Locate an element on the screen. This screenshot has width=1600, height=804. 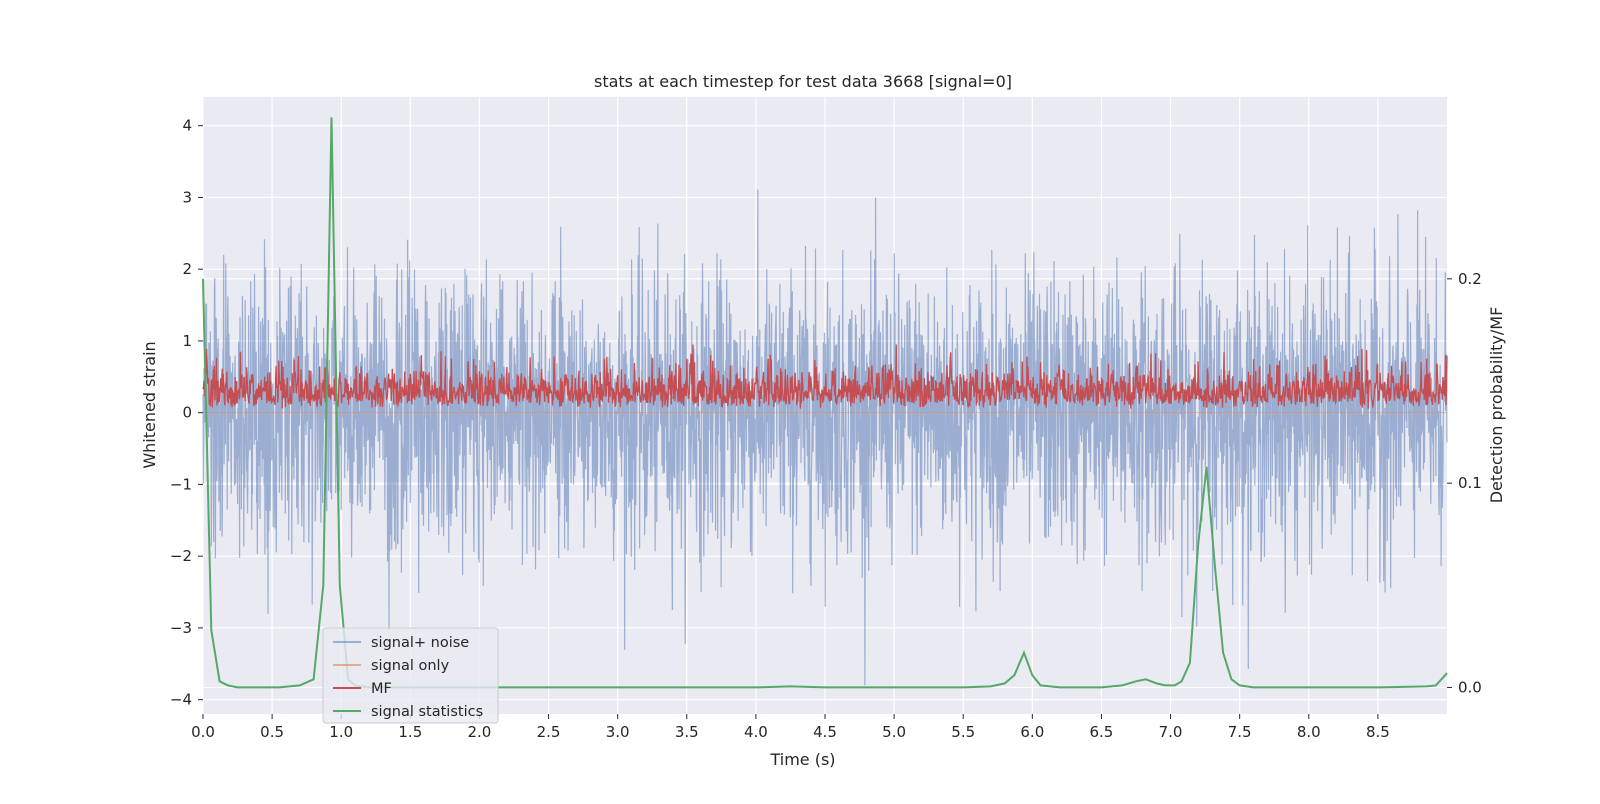
y-tick-label: 4 is located at coordinates (187, 126).